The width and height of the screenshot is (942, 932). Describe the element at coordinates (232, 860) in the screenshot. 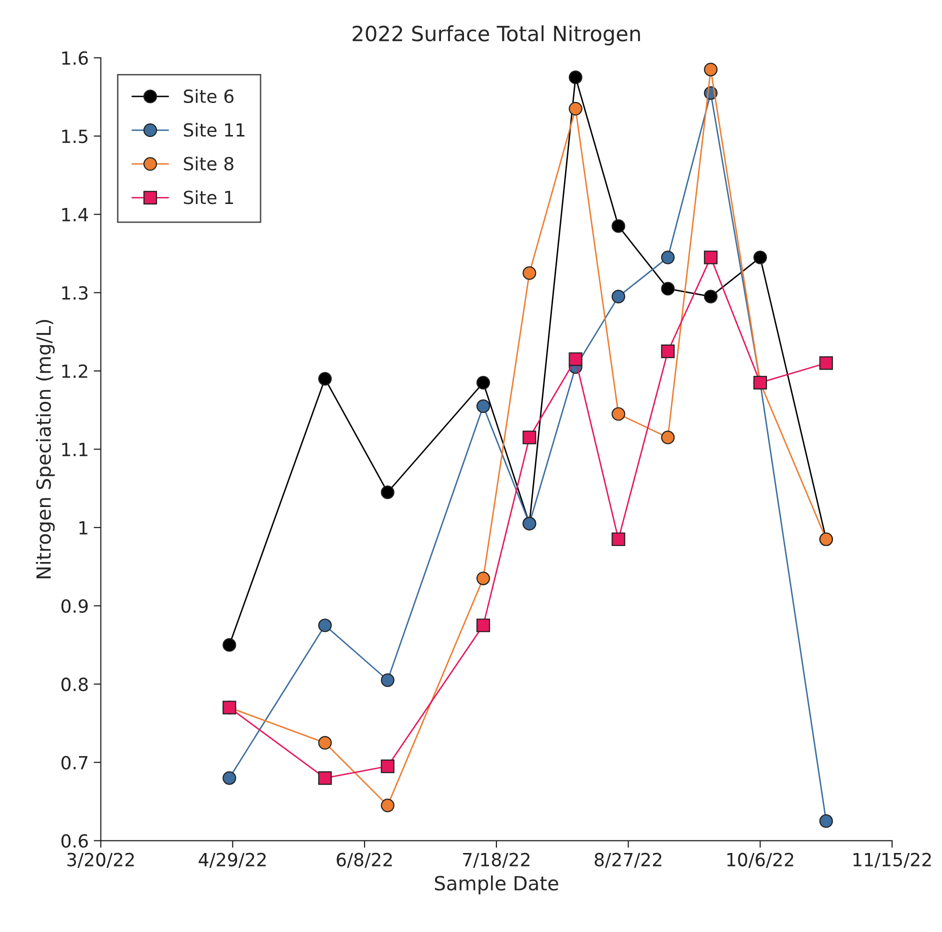

I see `x-tick-label: 4/29/22` at that location.